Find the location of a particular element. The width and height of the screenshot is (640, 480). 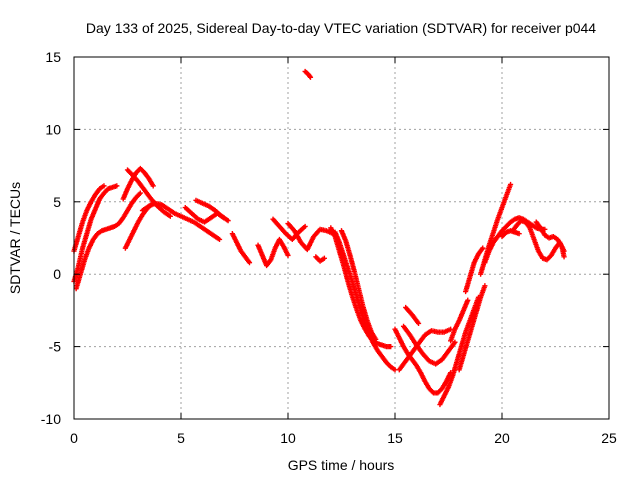

x-tick-label: 25 is located at coordinates (609, 438).